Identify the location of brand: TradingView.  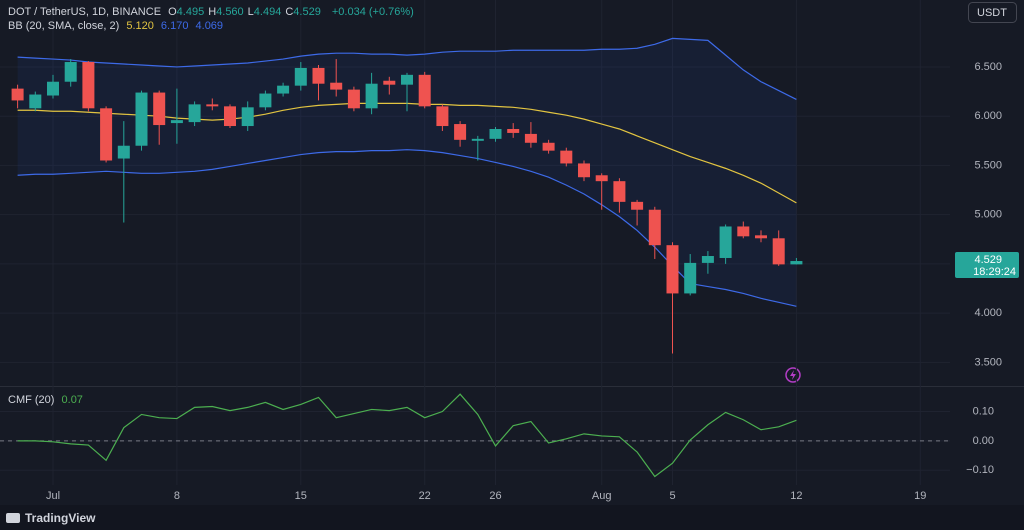
(60, 518).